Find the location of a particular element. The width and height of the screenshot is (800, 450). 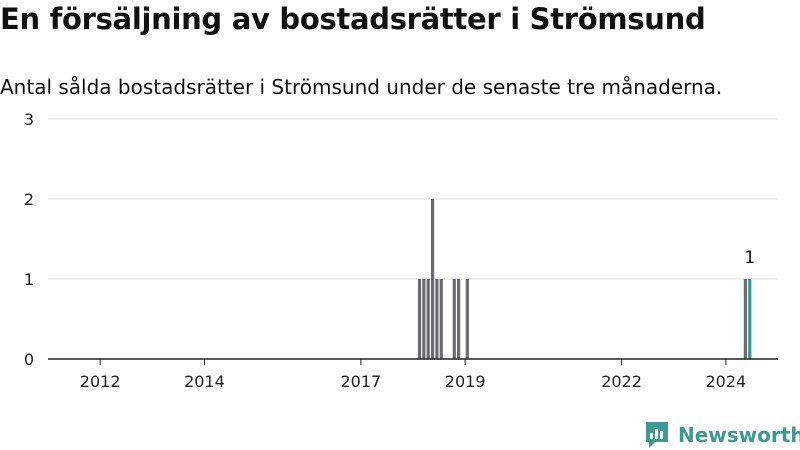

newsworthy-brand: Newsworthy is located at coordinates (722, 435).